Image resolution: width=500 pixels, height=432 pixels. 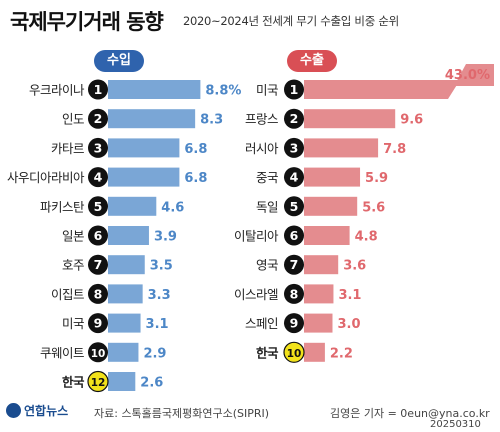 I want to click on logo-mark-icon, so click(x=13, y=410).